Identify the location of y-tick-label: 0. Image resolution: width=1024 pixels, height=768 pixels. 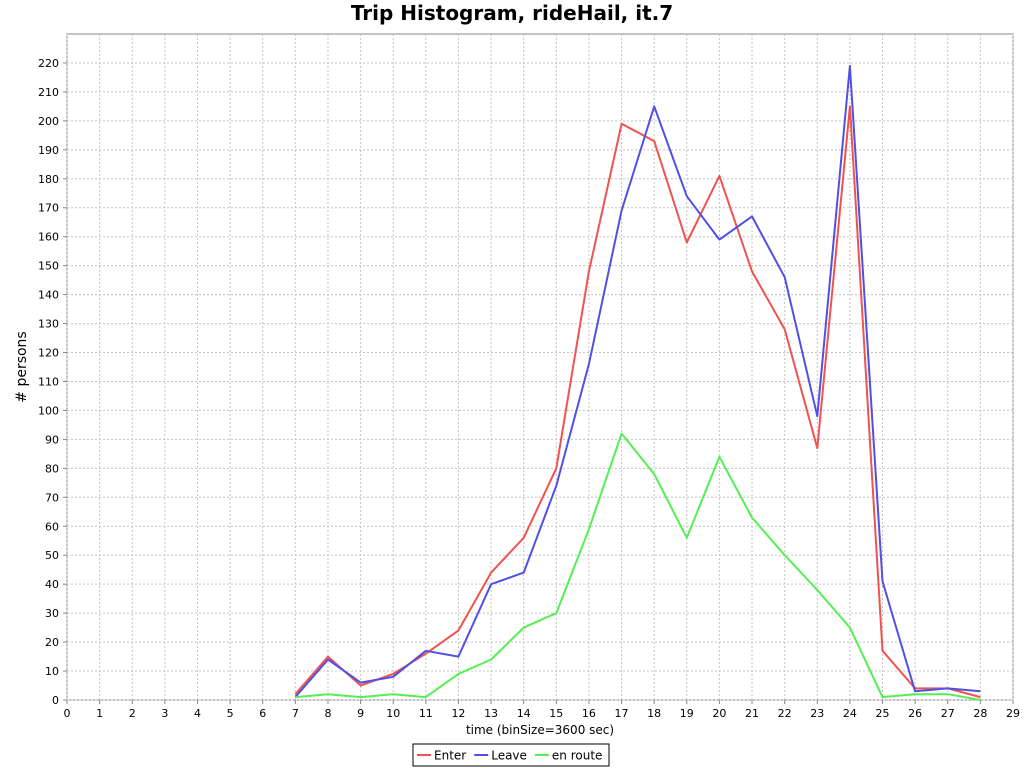
(55, 700).